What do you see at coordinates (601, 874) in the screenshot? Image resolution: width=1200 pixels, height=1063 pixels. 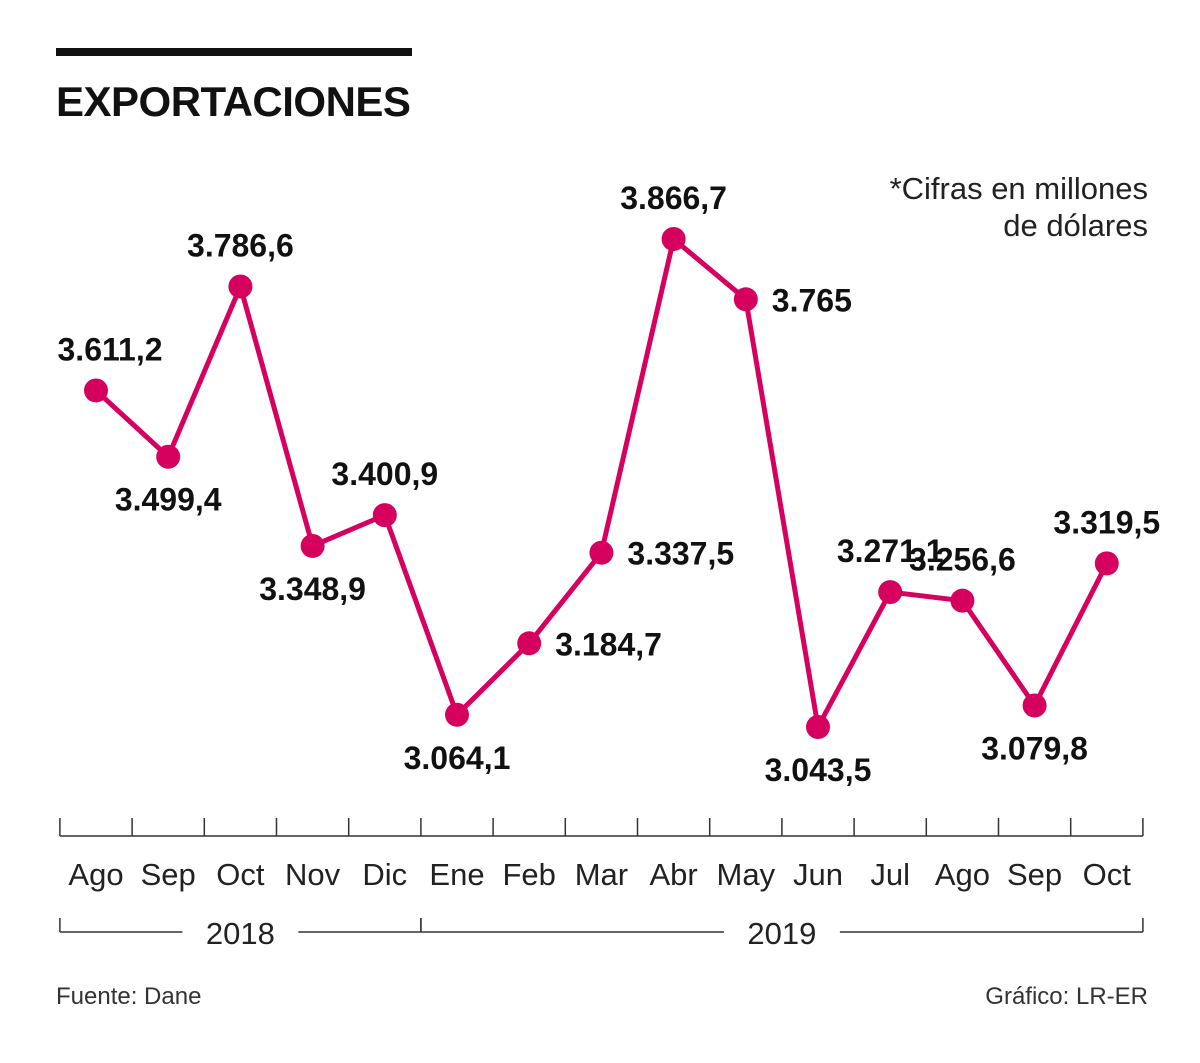 I see `x-tick-label: Mar` at bounding box center [601, 874].